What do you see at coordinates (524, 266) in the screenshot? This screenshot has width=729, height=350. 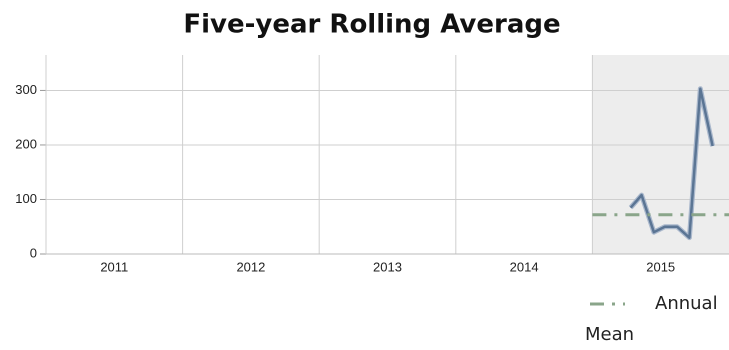 I see `x-tick-label: 2014` at bounding box center [524, 266].